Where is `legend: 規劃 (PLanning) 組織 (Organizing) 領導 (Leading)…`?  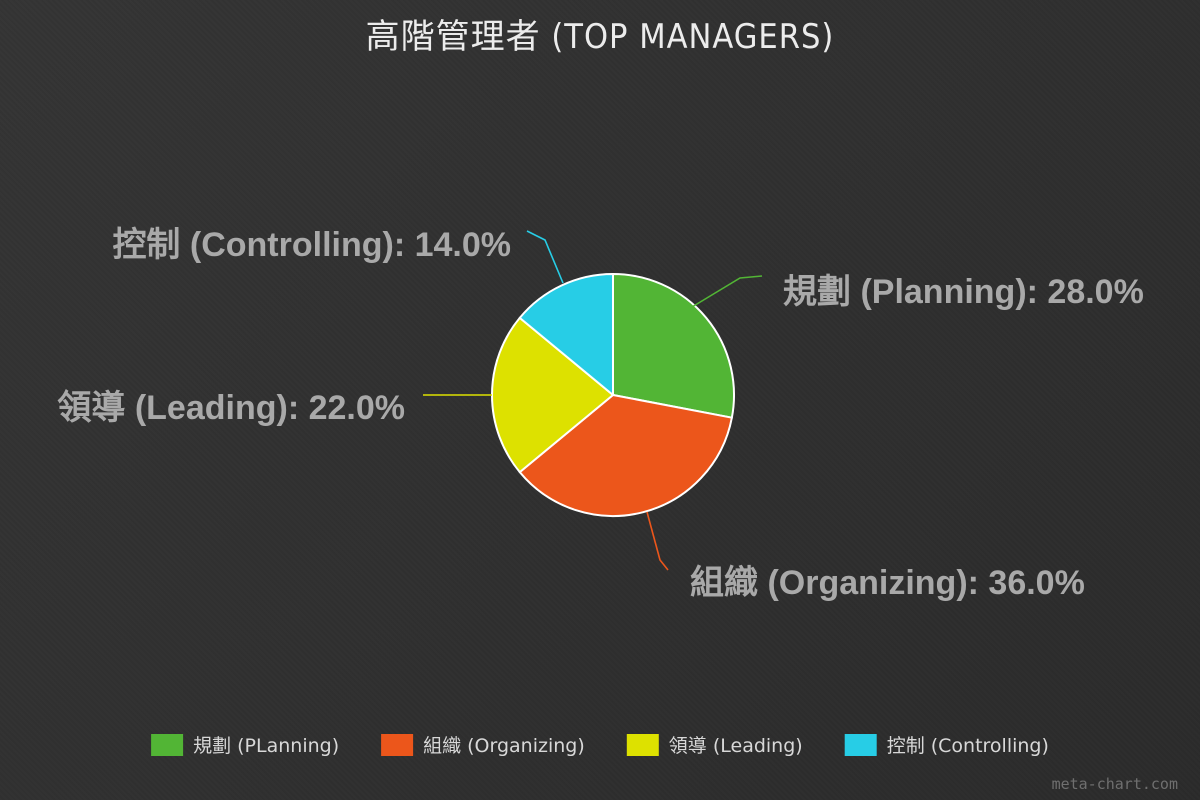 legend: 規劃 (PLanning) 組織 (Organizing) 領導 (Leading)… is located at coordinates (600, 745).